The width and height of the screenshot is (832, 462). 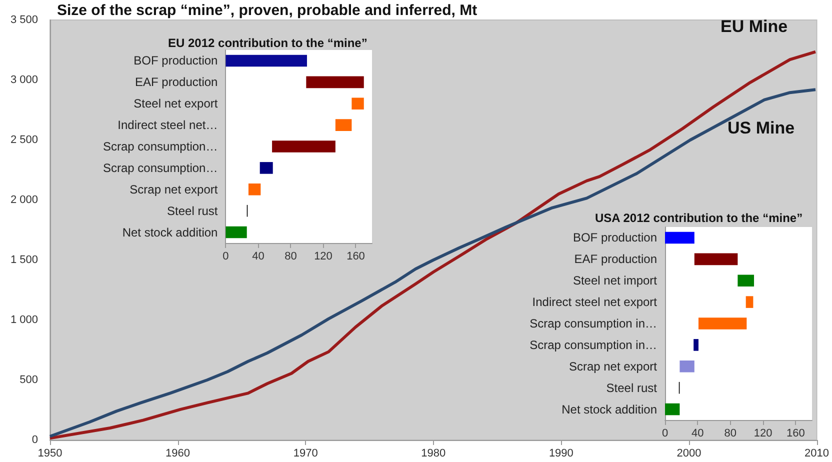 What do you see at coordinates (268, 43) in the screenshot?
I see `chart-title: EU 2012 contribution to the “mine”` at bounding box center [268, 43].